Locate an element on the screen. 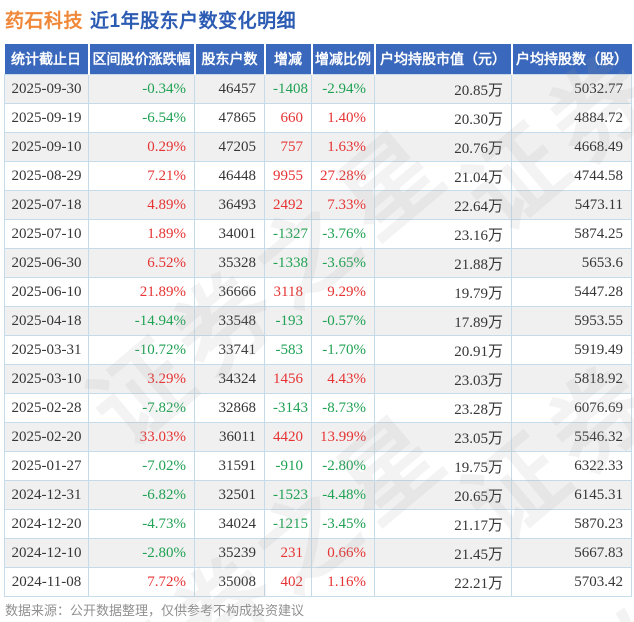 The height and width of the screenshot is (622, 634). cell-change: 757 is located at coordinates (288, 147).